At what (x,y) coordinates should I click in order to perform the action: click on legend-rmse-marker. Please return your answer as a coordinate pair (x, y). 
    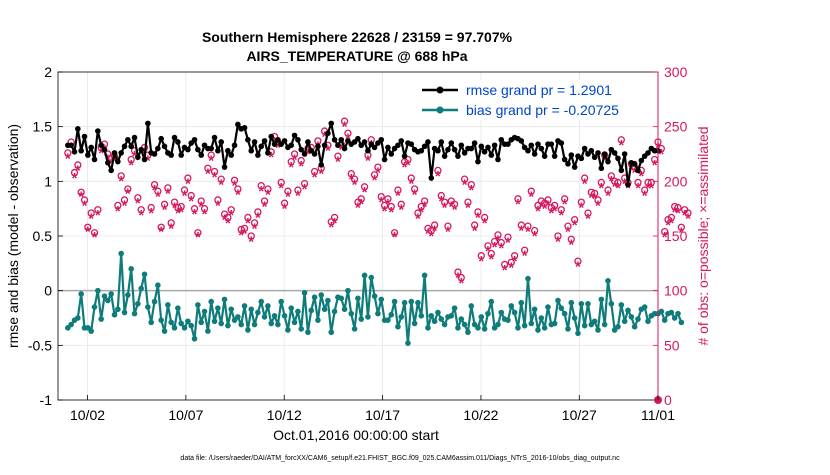
    Looking at the image, I should click on (440, 90).